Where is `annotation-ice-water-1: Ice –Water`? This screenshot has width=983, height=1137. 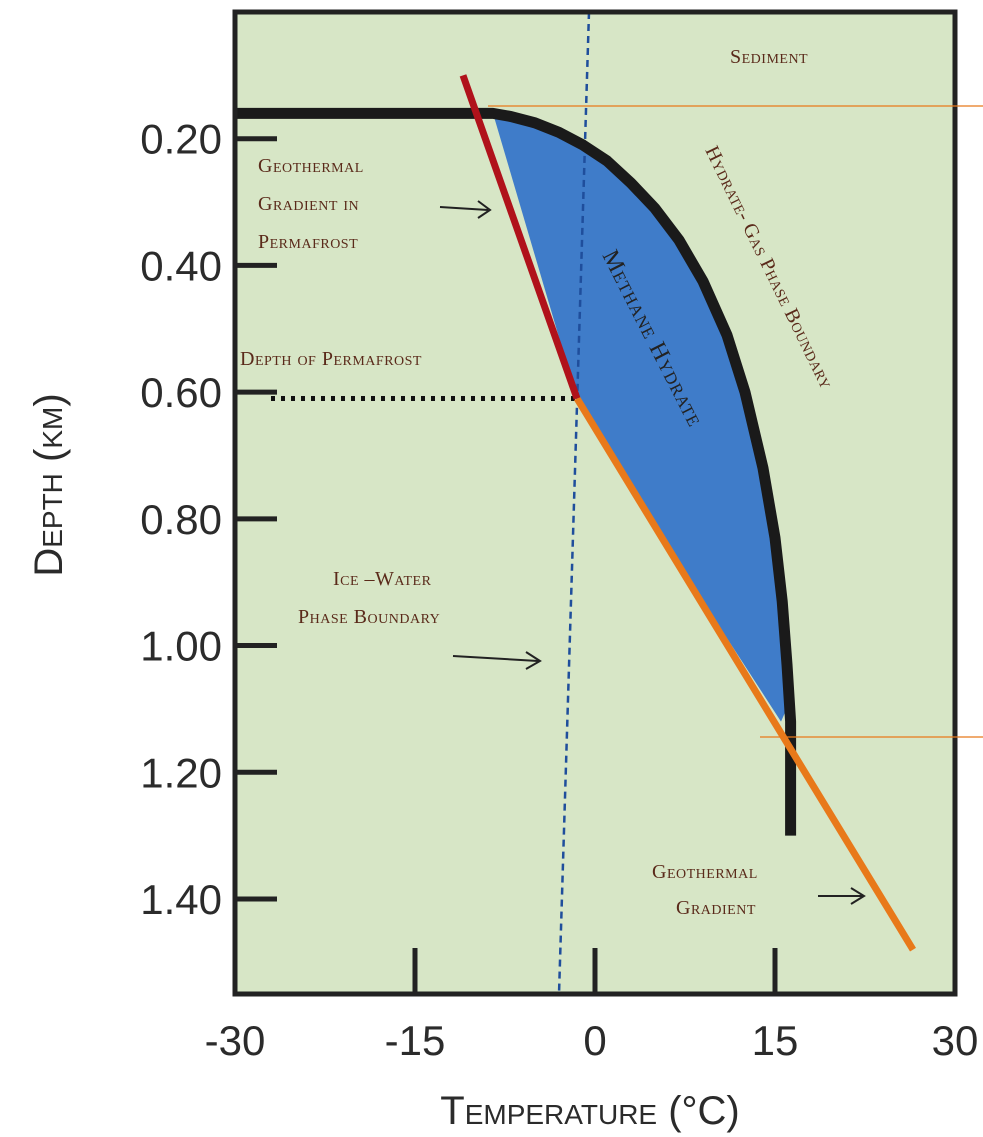 annotation-ice-water-1: Ice –Water is located at coordinates (382, 579).